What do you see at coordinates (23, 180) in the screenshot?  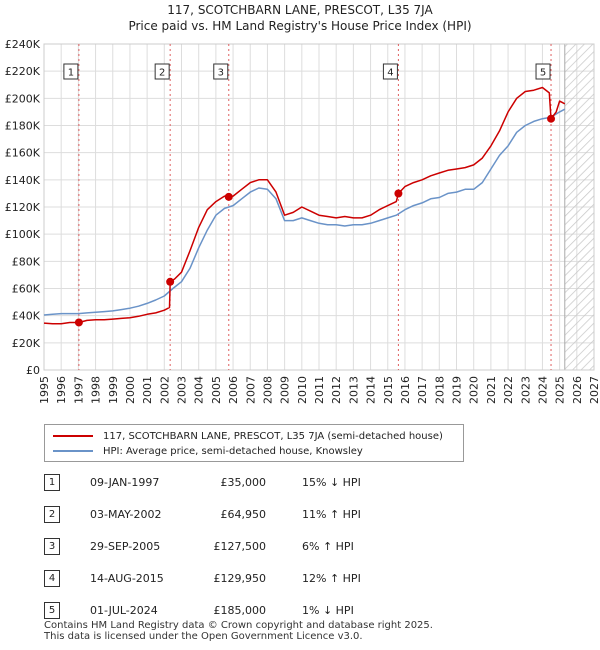 I see `y-tick-label: £140K` at bounding box center [23, 180].